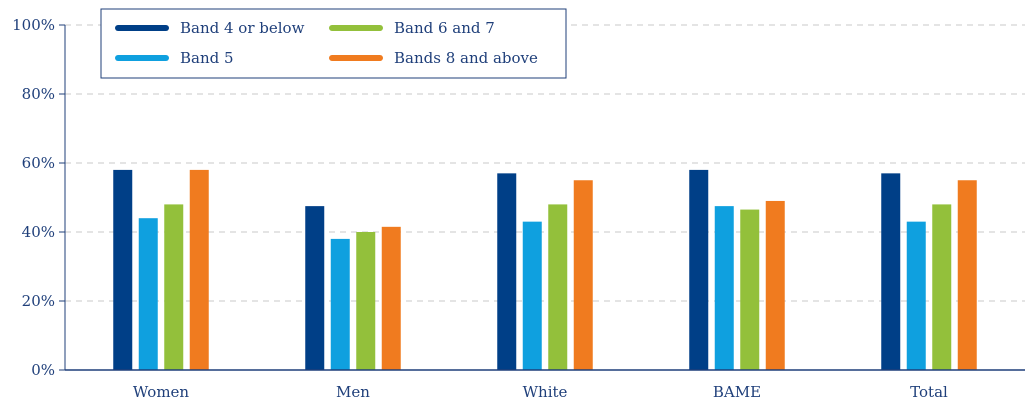  I want to click on legend-label: Band 5, so click(207, 58).